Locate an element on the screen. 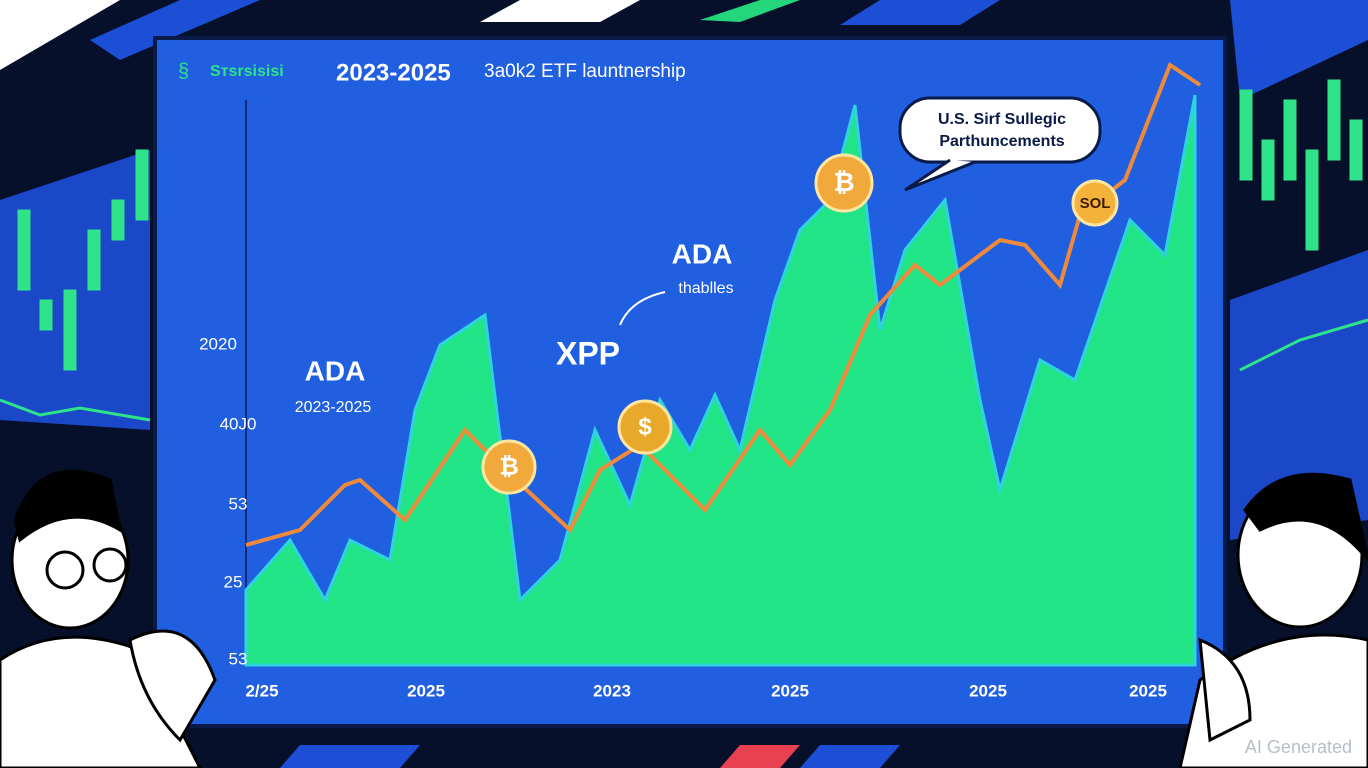  annotation: 2023-2025 is located at coordinates (333, 407).